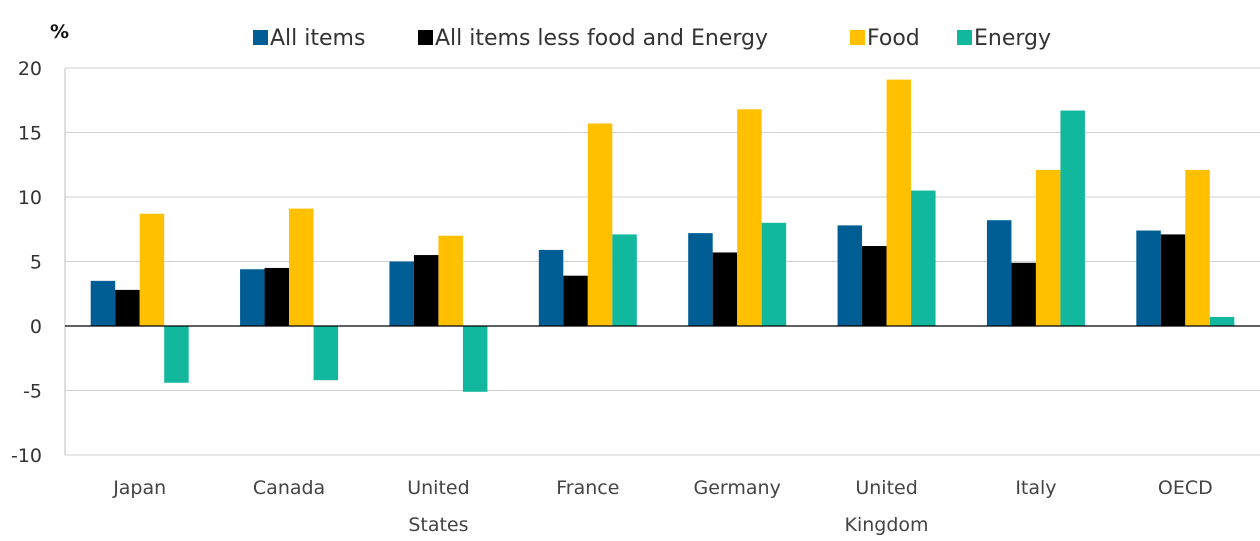  I want to click on x-category-label: OECD, so click(1185, 488).